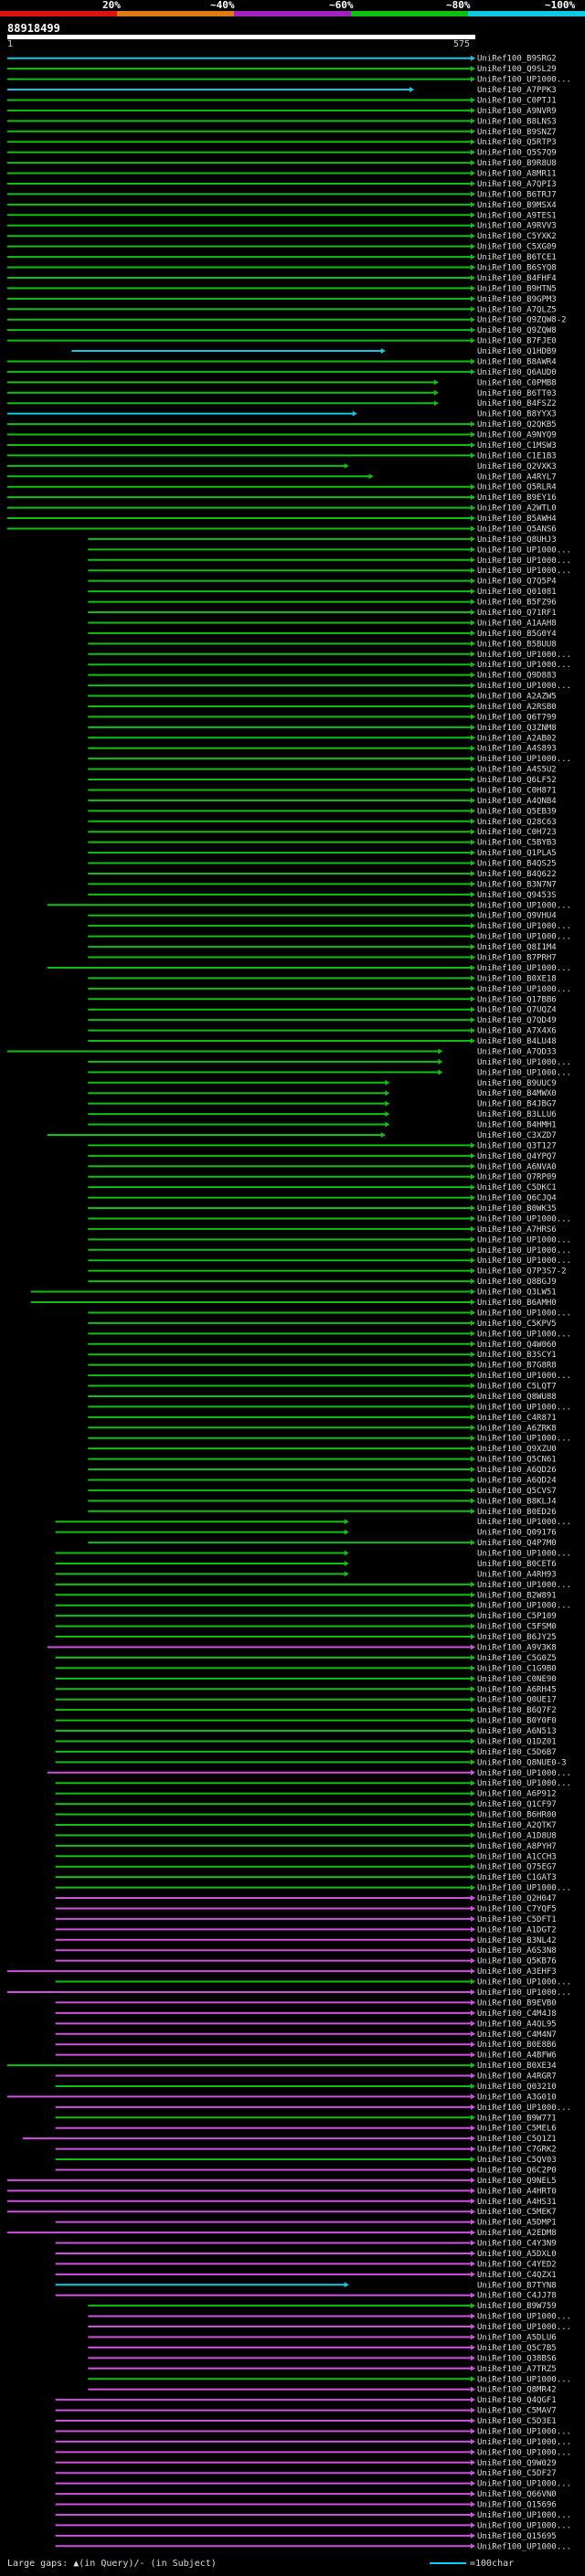  What do you see at coordinates (517, 1198) in the screenshot?
I see `hit-label: UniRef100_Q6CJQ4` at bounding box center [517, 1198].